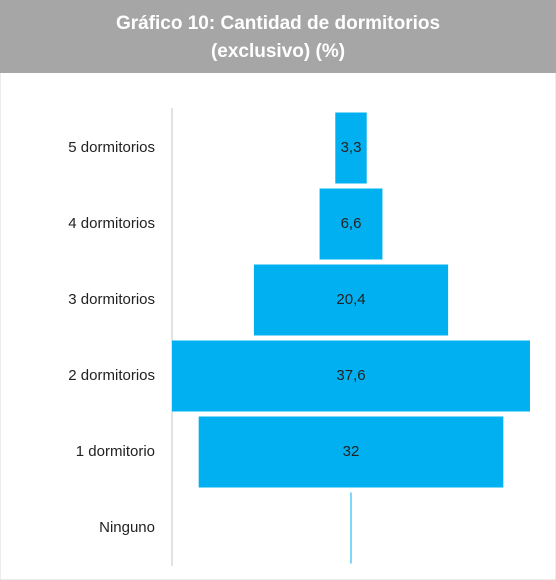 This screenshot has width=556, height=580. I want to click on category-label: 5 dormitorios, so click(111, 147).